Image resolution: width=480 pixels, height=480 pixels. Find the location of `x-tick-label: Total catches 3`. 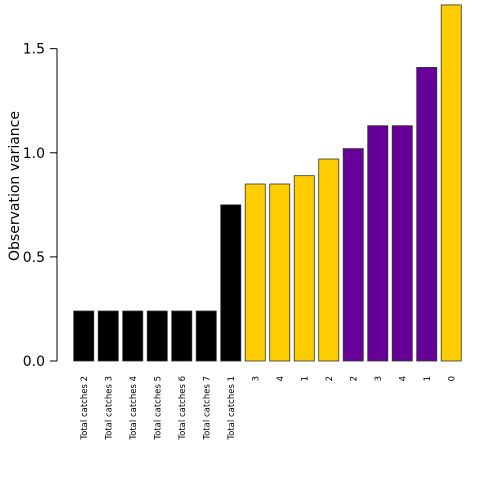

x-tick-label: Total catches 3 is located at coordinates (109, 408).